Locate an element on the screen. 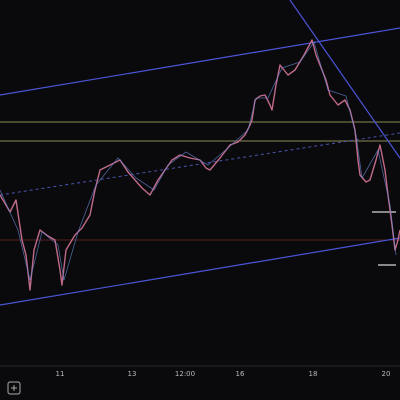 This screenshot has width=400, height=400. x-axis-labels: 11 13 12:00 16 18 20 is located at coordinates (223, 374).